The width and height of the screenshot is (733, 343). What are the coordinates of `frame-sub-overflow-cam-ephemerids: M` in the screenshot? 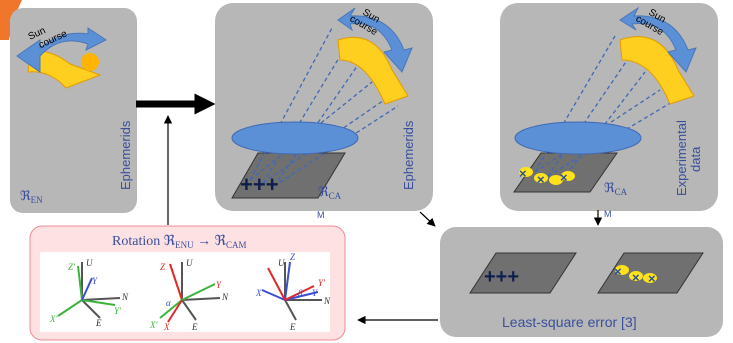 It's located at (321, 215).